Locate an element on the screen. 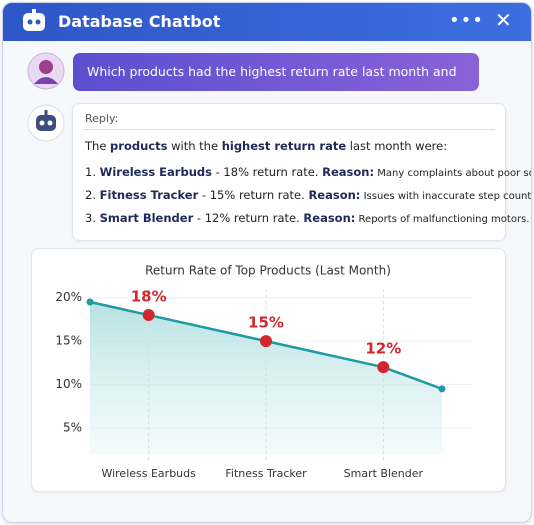  text: last month were: is located at coordinates (397, 146).